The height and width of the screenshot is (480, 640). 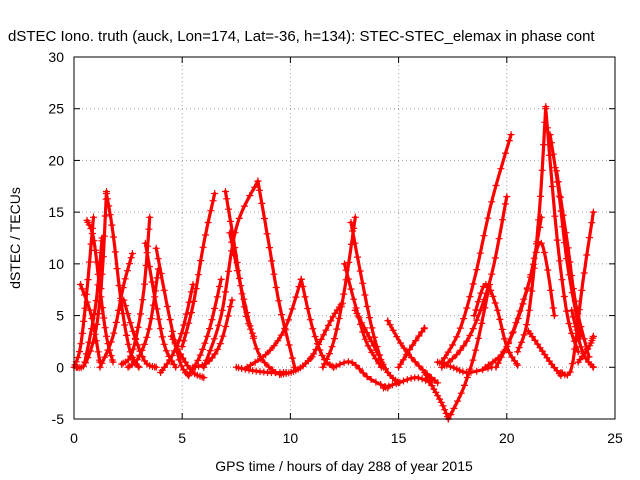 What do you see at coordinates (60, 367) in the screenshot?
I see `y-tick-label: 0` at bounding box center [60, 367].